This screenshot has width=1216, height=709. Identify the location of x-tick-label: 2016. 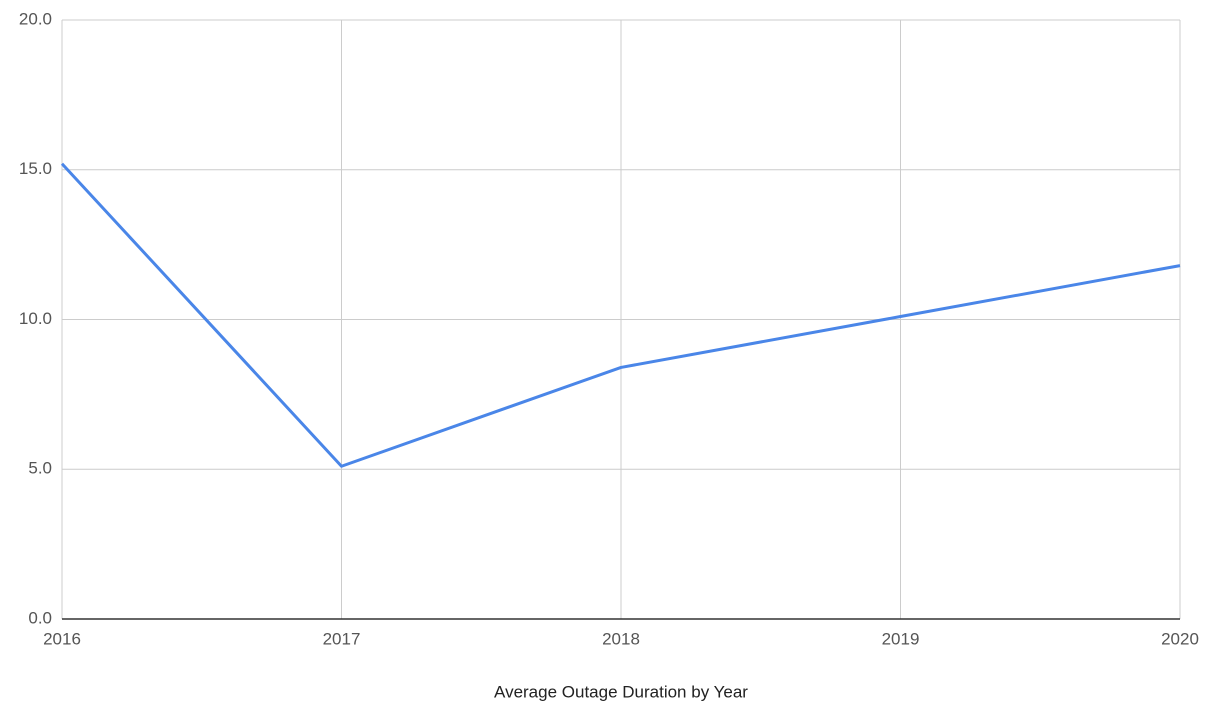
(62, 638).